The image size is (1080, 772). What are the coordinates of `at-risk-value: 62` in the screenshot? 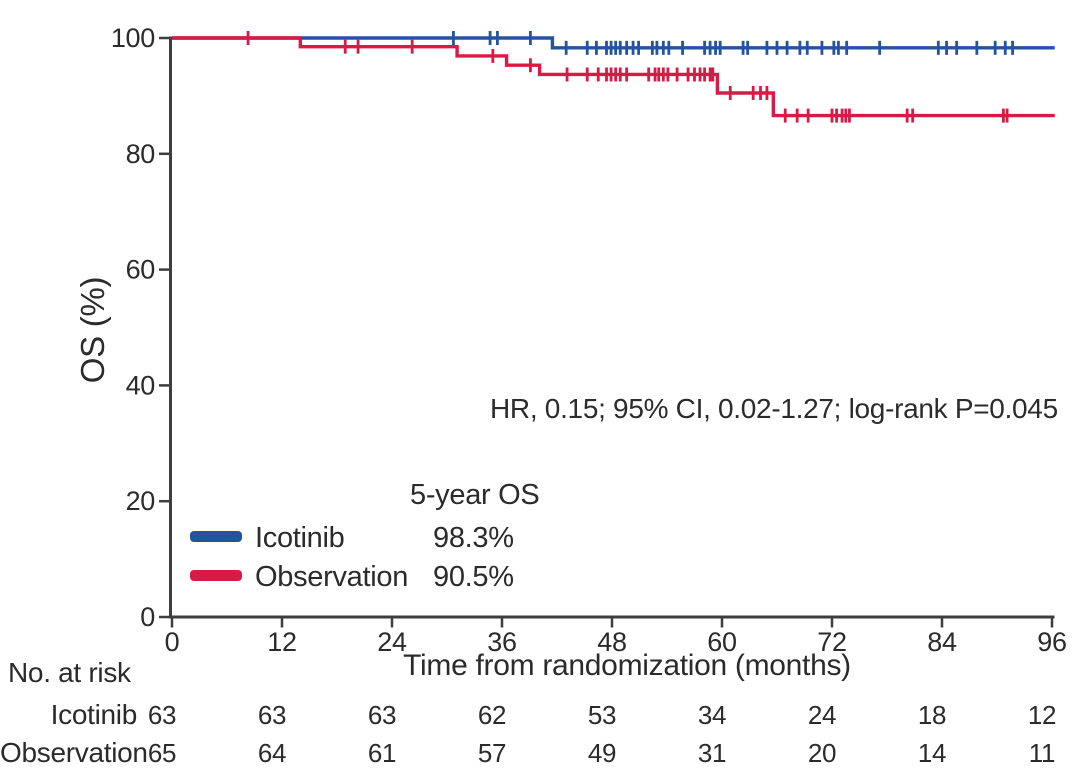 It's located at (492, 715).